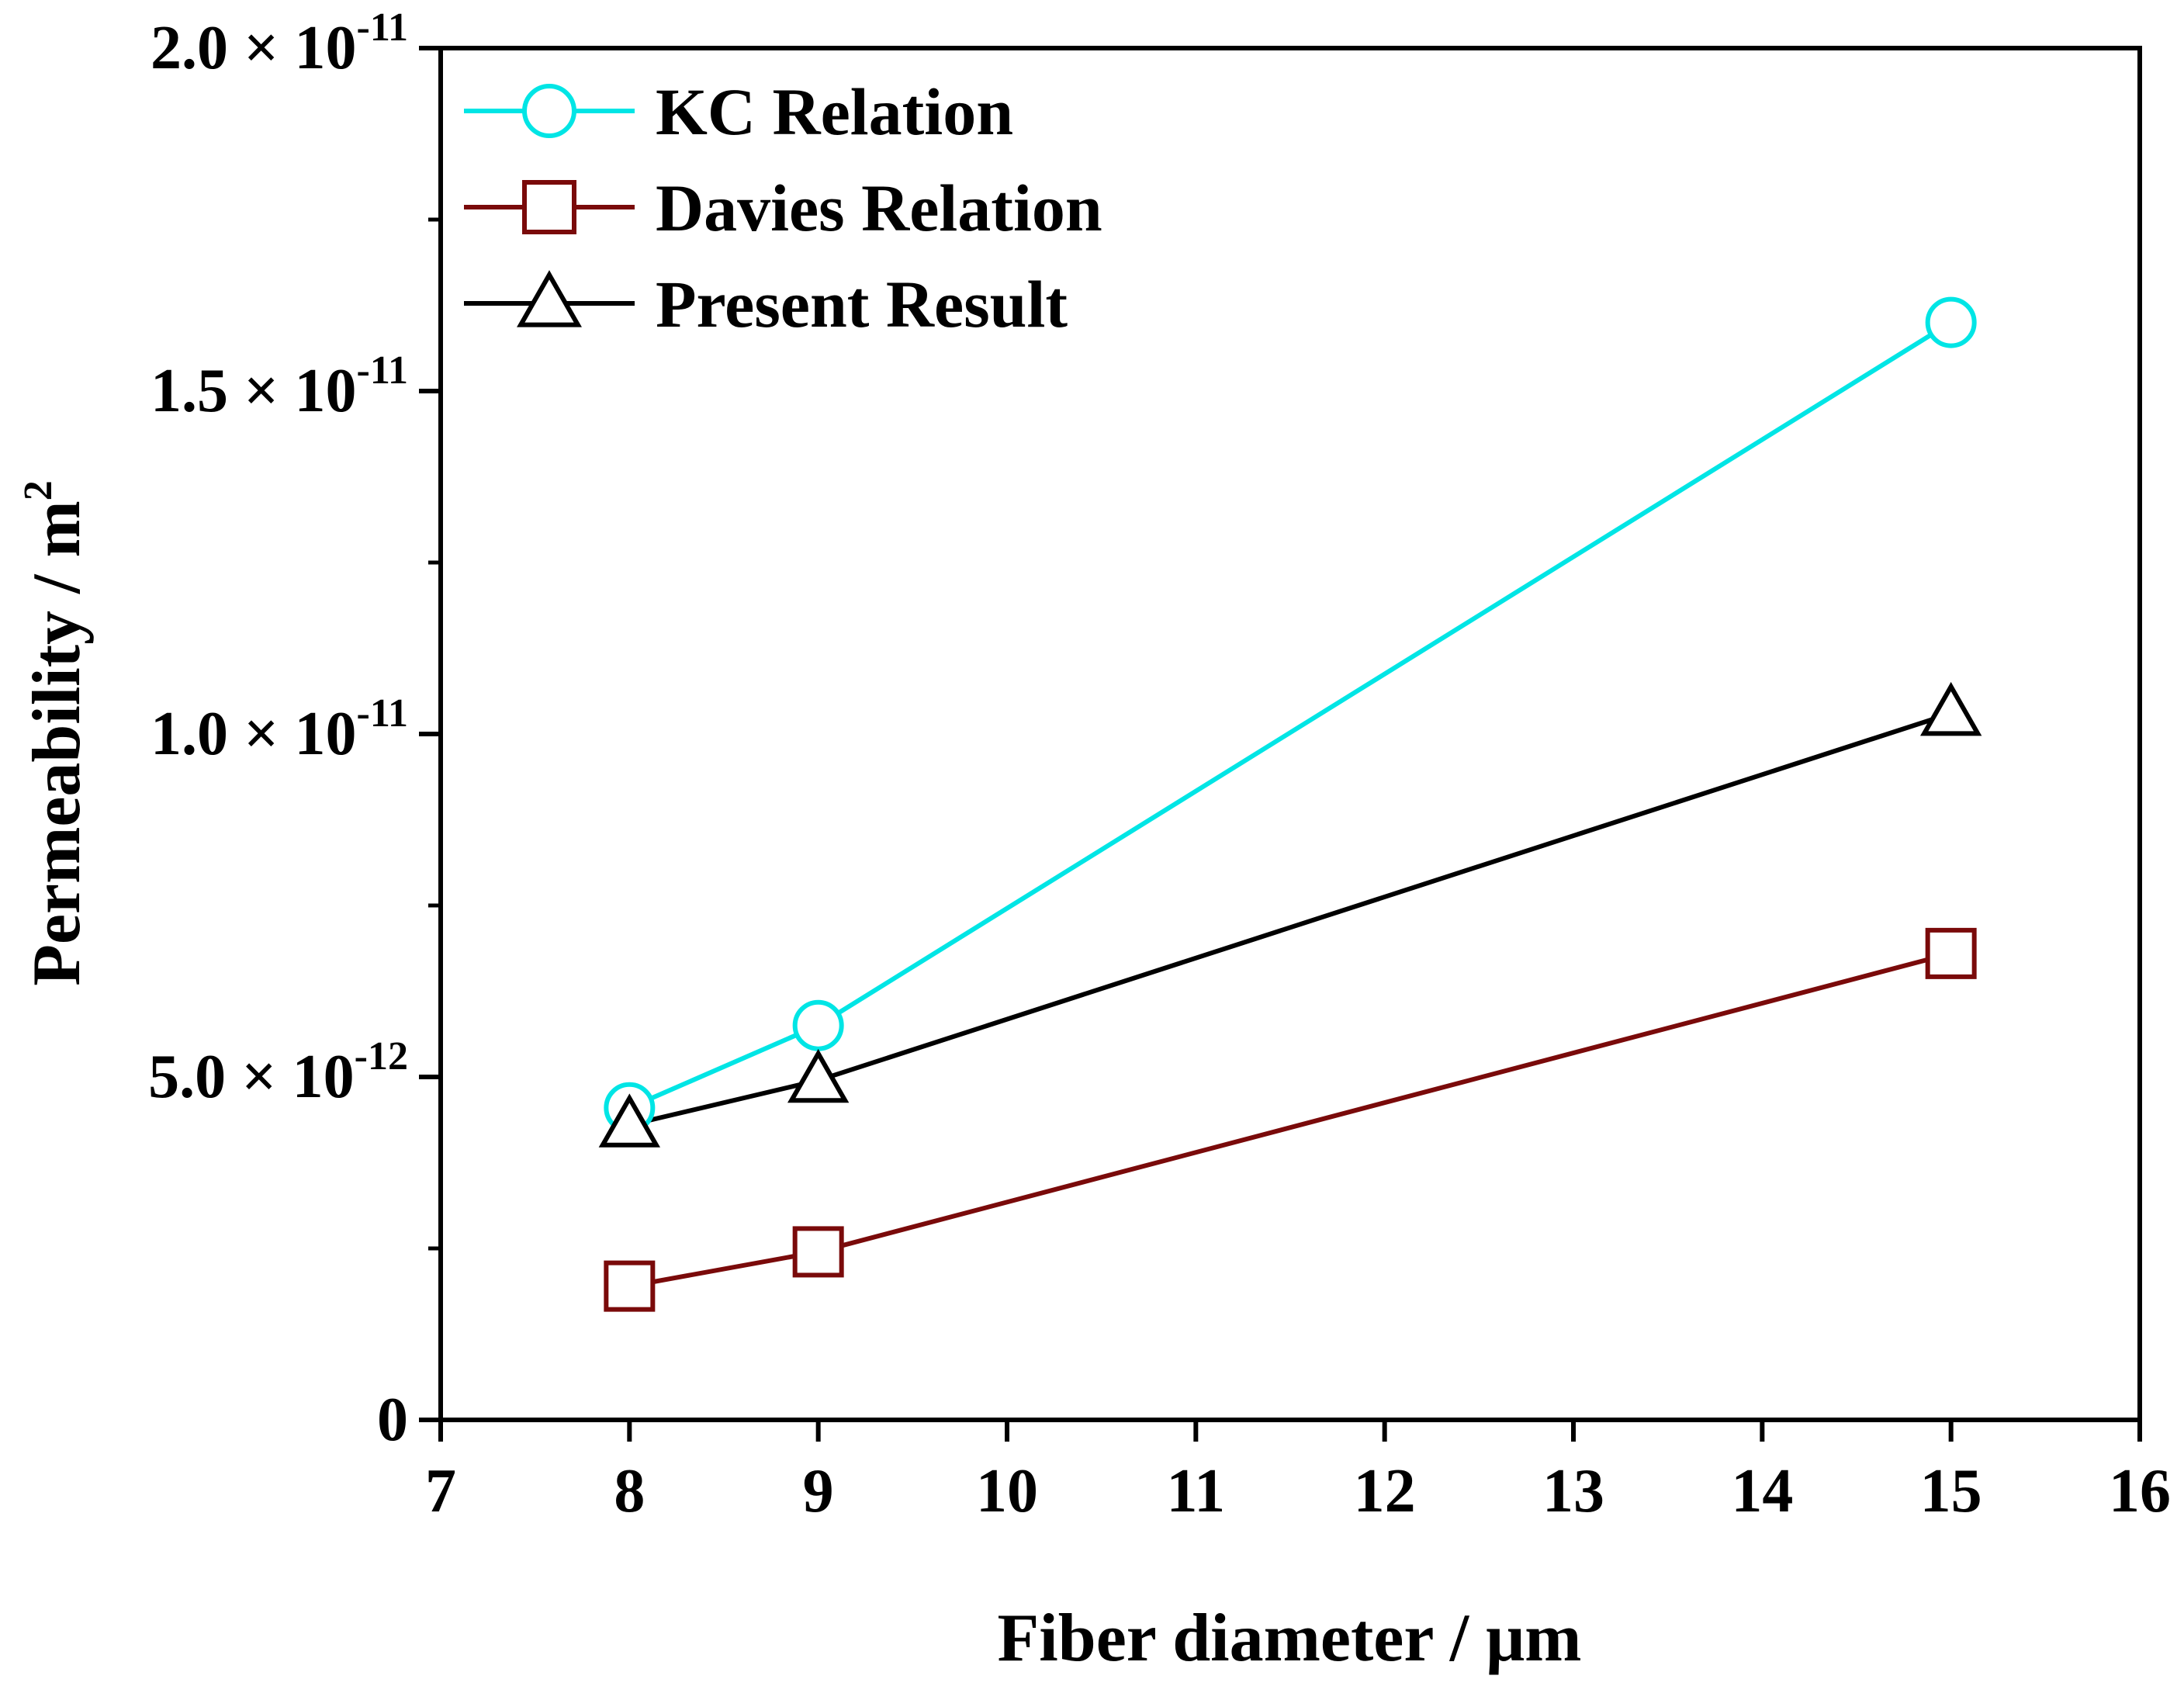 The height and width of the screenshot is (1693, 2184). Describe the element at coordinates (392, 1420) in the screenshot. I see `y-tick-label: 0` at that location.